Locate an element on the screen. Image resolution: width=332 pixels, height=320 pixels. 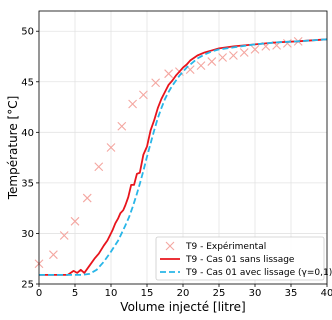
legend-item: T9 - Cas 01 sans lissage is located at coordinates (227, 260).